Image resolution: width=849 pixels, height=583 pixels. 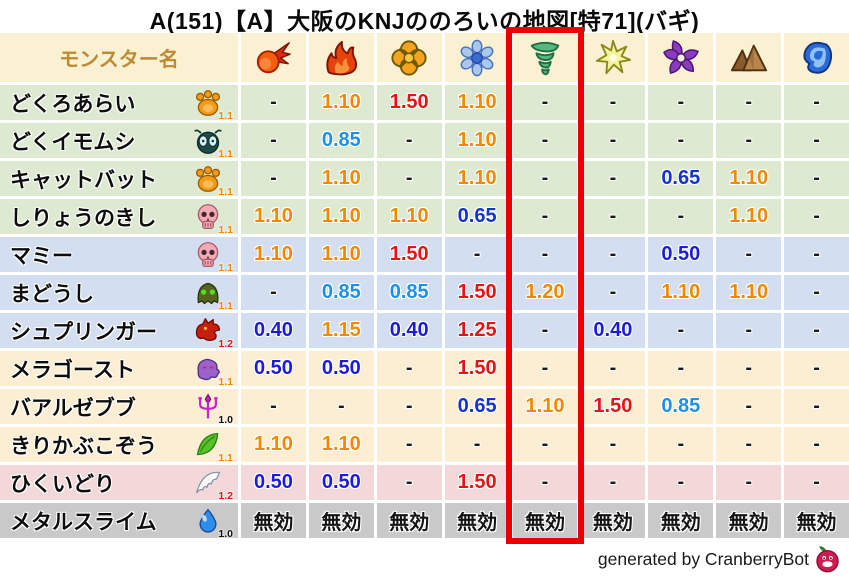 I want to click on monster-name: メタルスライム, so click(x=83, y=522).